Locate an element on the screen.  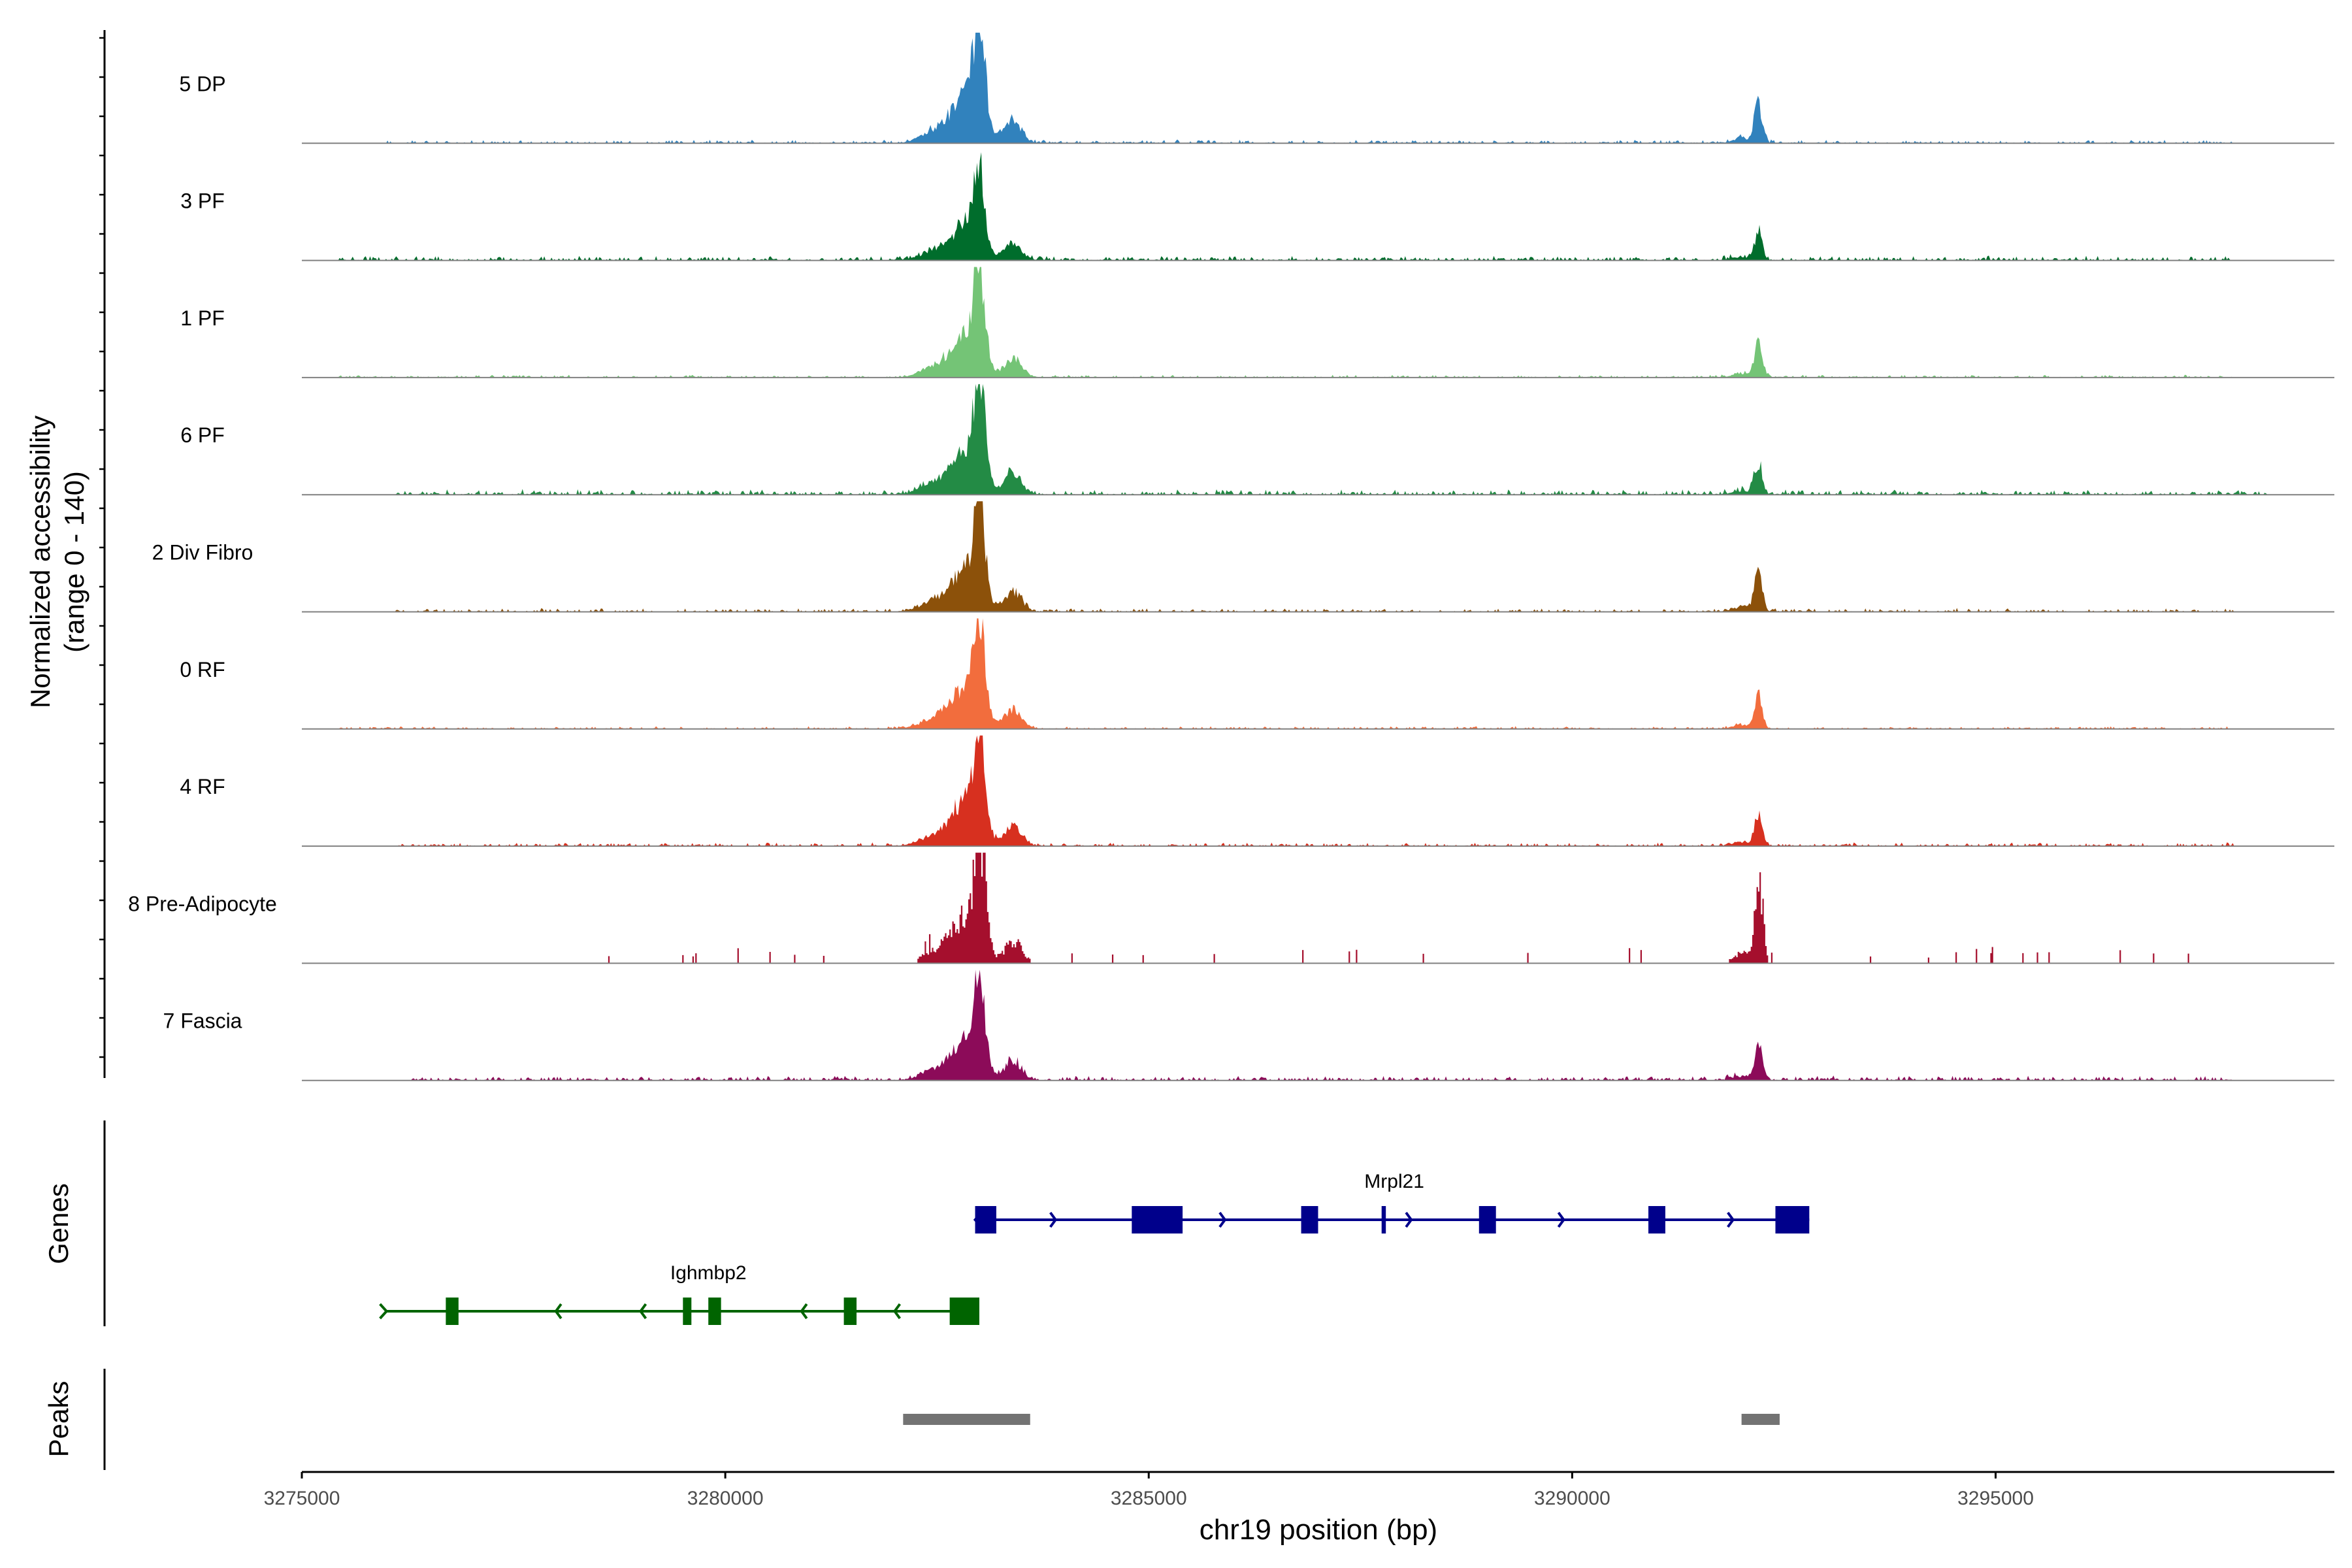
gene-mrpl21: Mrpl21 is located at coordinates (1391, 1202).